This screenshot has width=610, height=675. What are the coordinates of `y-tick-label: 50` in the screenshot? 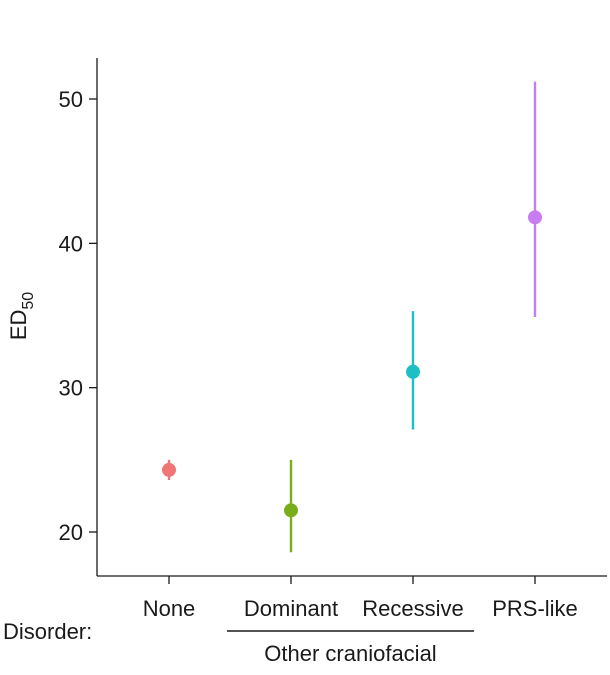 It's located at (71, 99).